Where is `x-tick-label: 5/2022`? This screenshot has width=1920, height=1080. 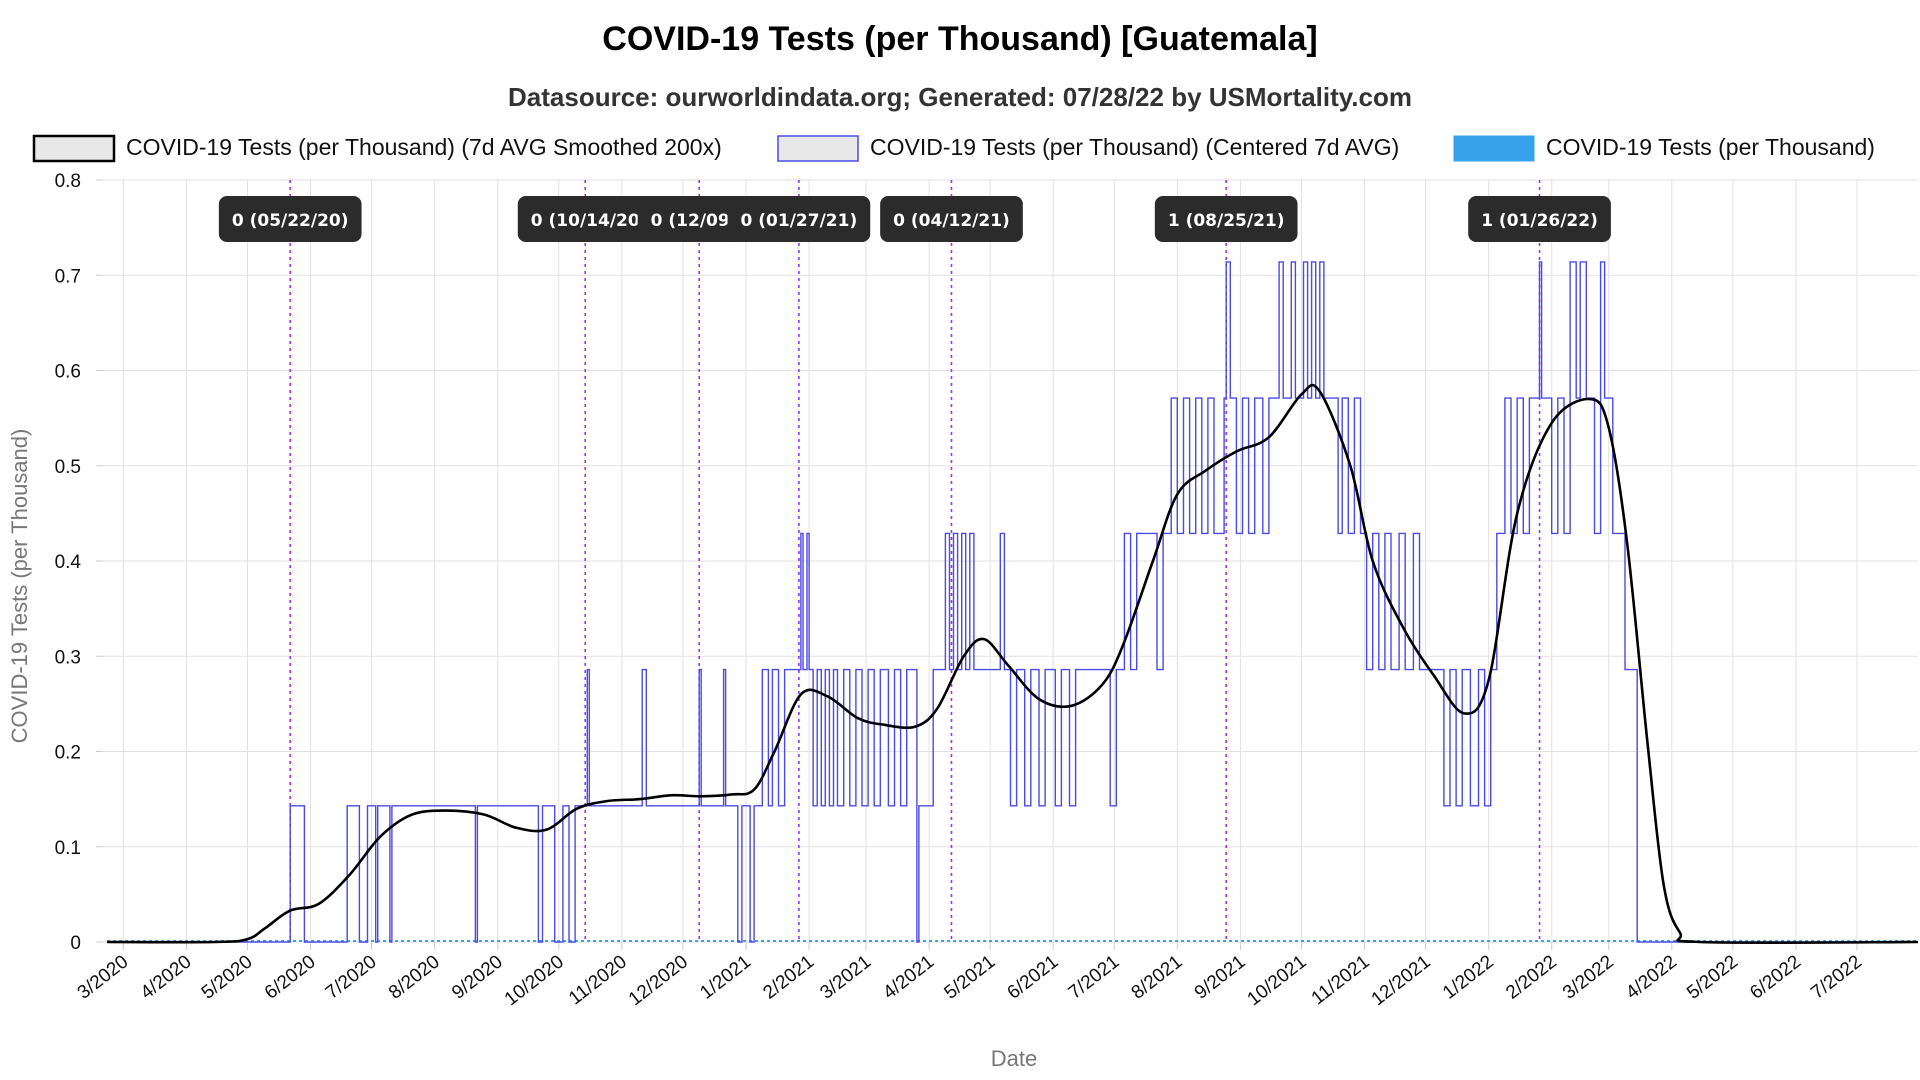 x-tick-label: 5/2022 is located at coordinates (1712, 977).